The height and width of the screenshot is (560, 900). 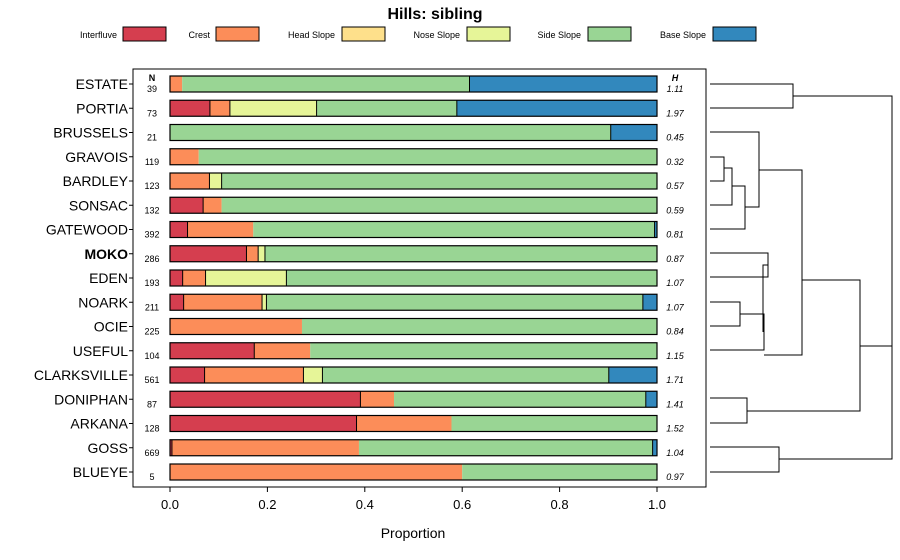 What do you see at coordinates (100, 472) in the screenshot?
I see `category-label: BLUEYE` at bounding box center [100, 472].